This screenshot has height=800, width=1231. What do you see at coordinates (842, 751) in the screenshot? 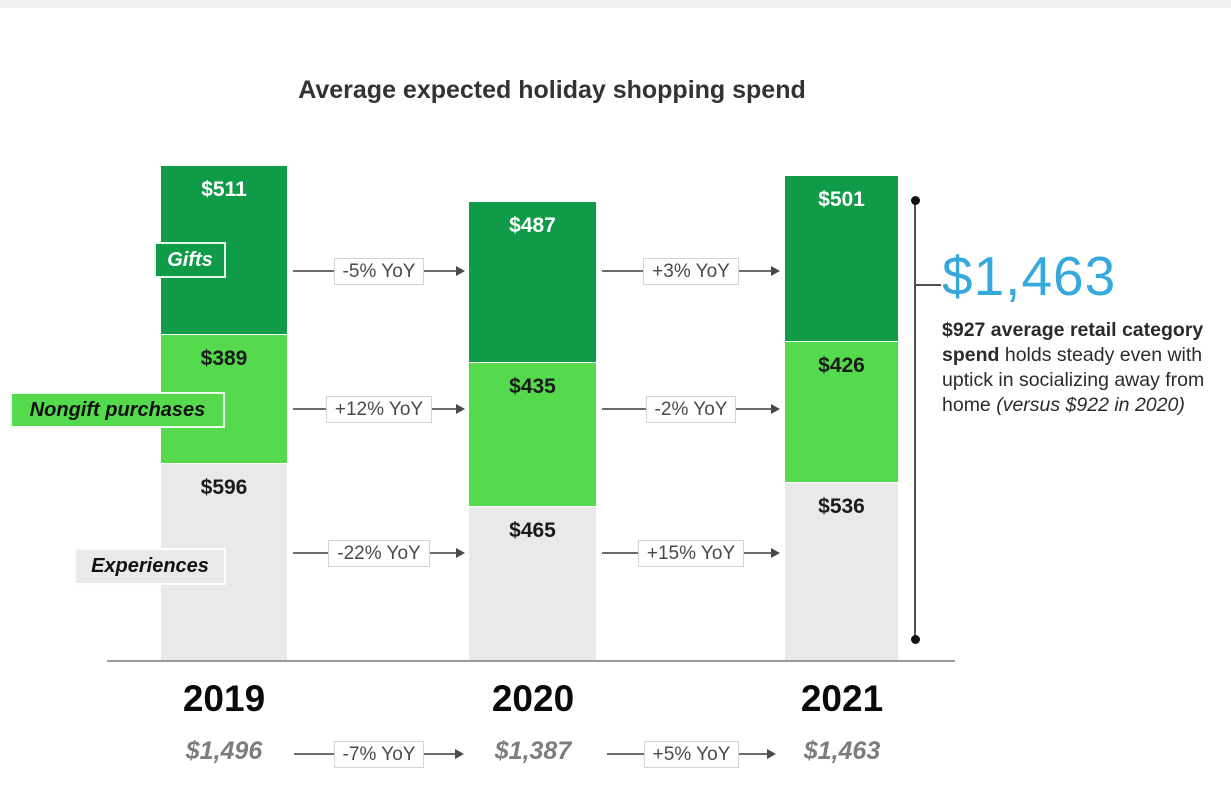
I see `total-2021: $1,463` at bounding box center [842, 751].